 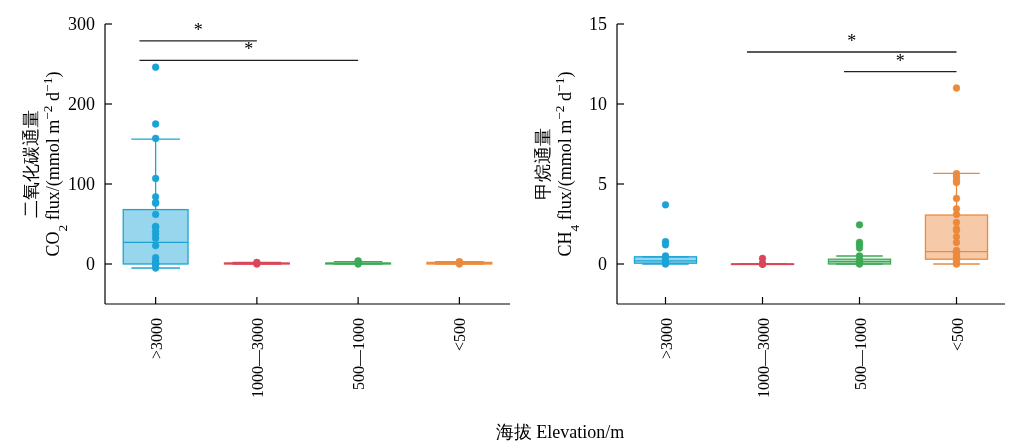 What do you see at coordinates (81, 104) in the screenshot?
I see `y-tick-label: 200` at bounding box center [81, 104].